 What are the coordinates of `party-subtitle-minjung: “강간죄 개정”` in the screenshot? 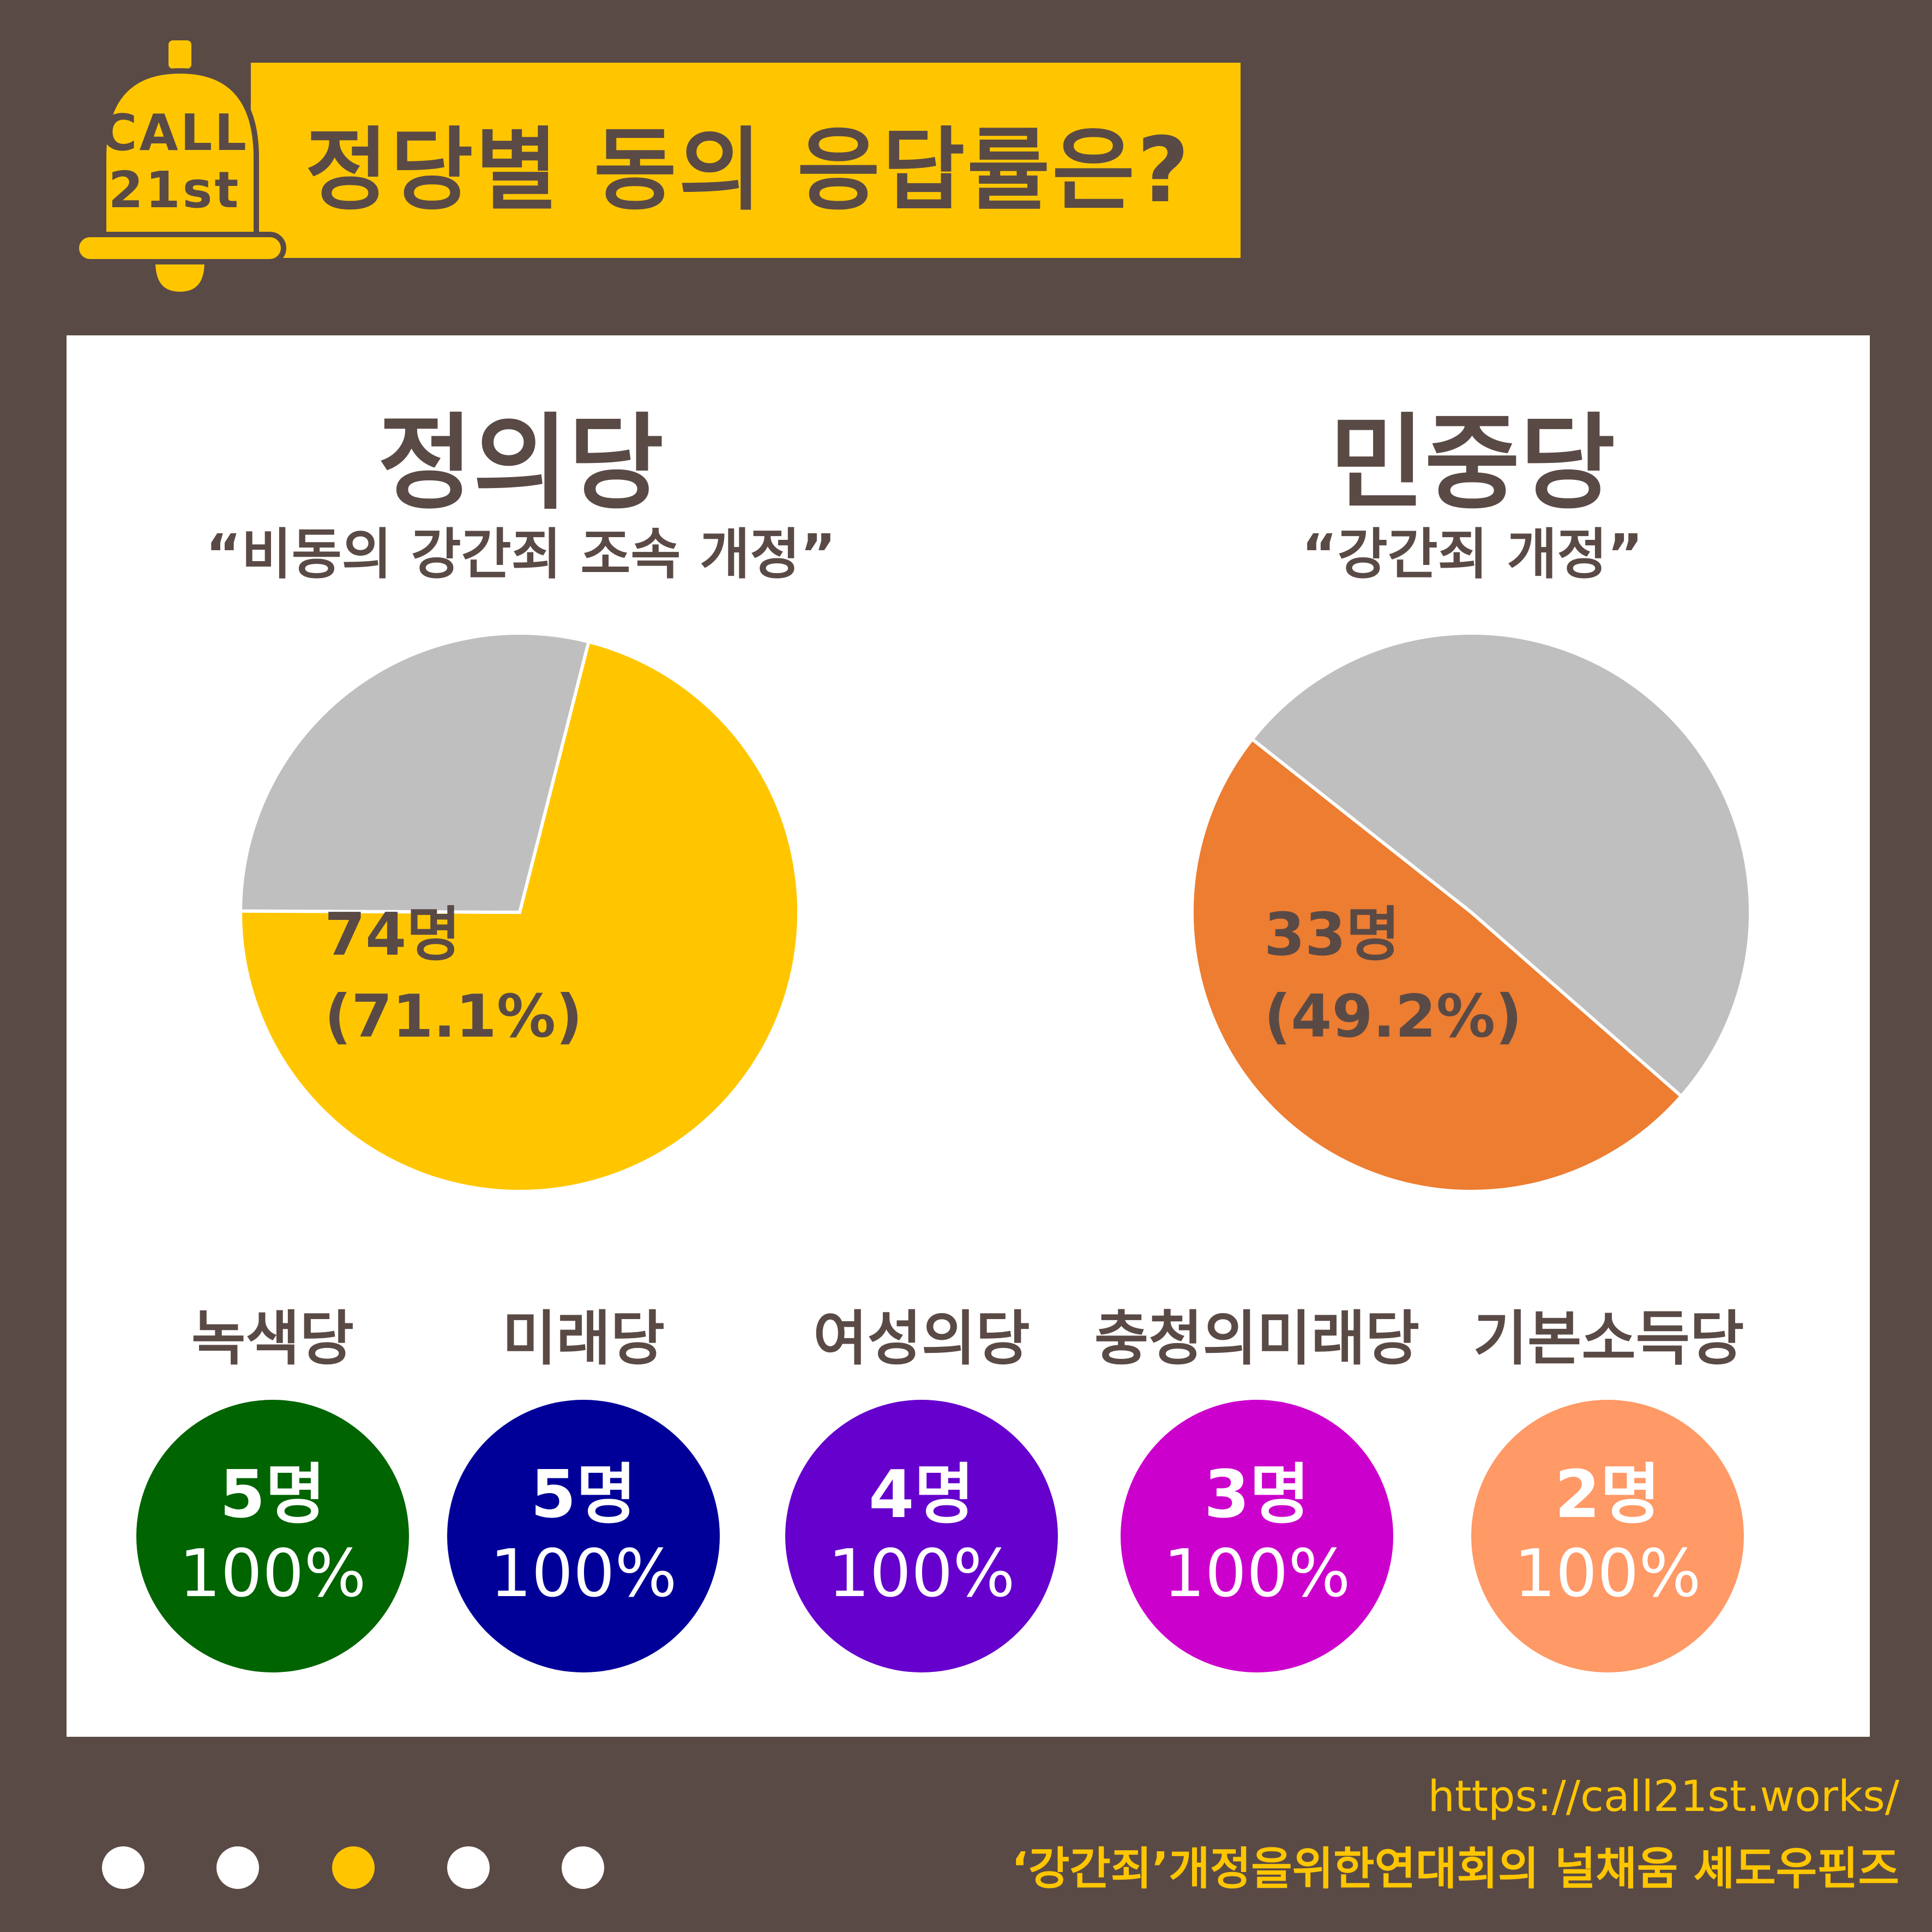 It's located at (1472, 554).